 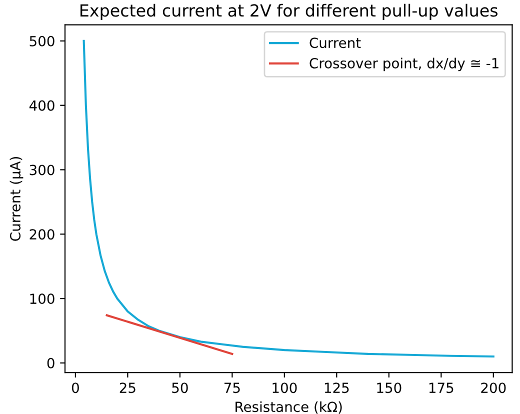 I want to click on x-tick-label: 25, so click(x=128, y=388).